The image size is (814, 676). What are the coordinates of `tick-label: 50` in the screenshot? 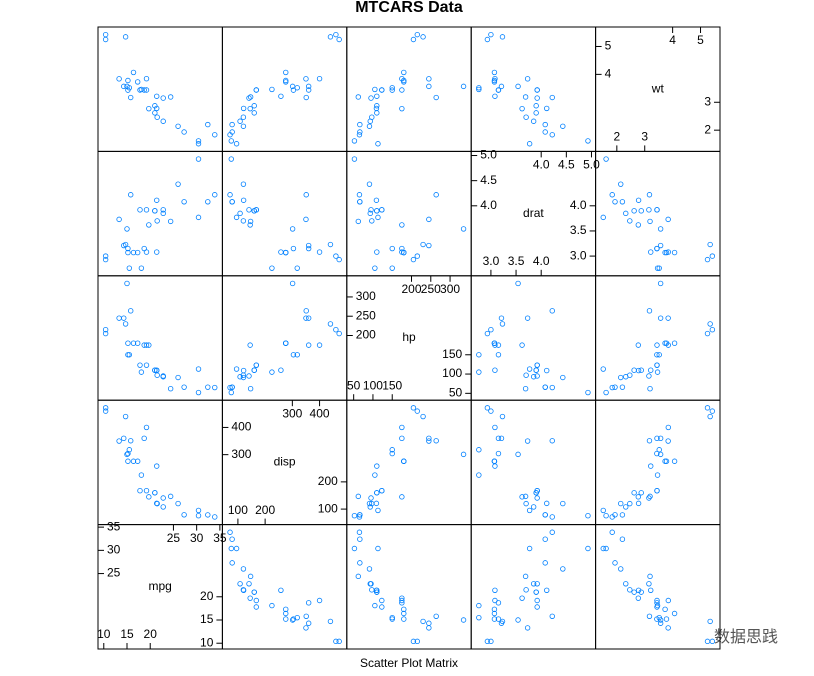 It's located at (354, 385).